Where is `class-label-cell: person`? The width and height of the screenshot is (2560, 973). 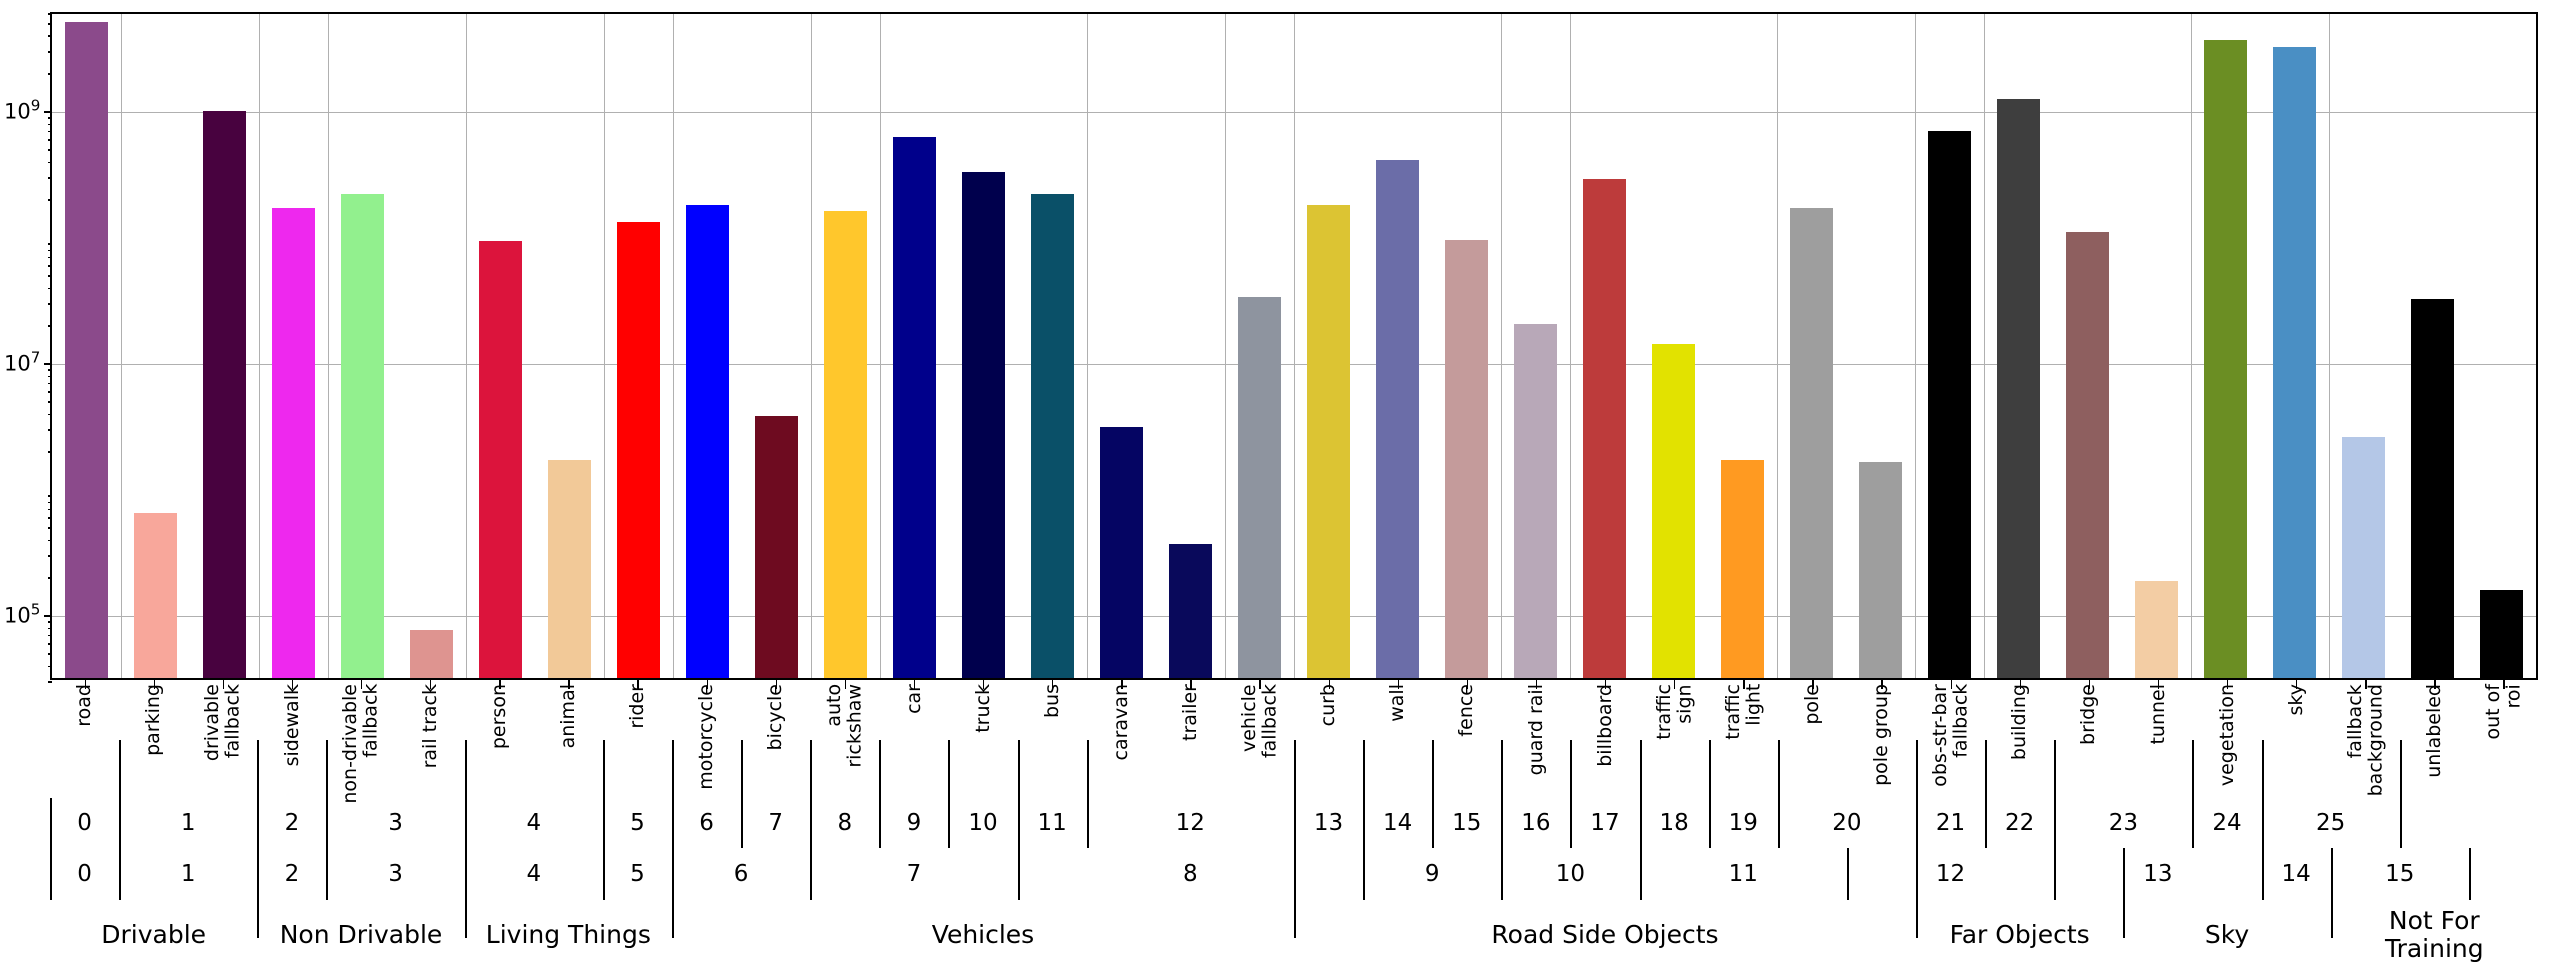
class-label-cell: person is located at coordinates (499, 739).